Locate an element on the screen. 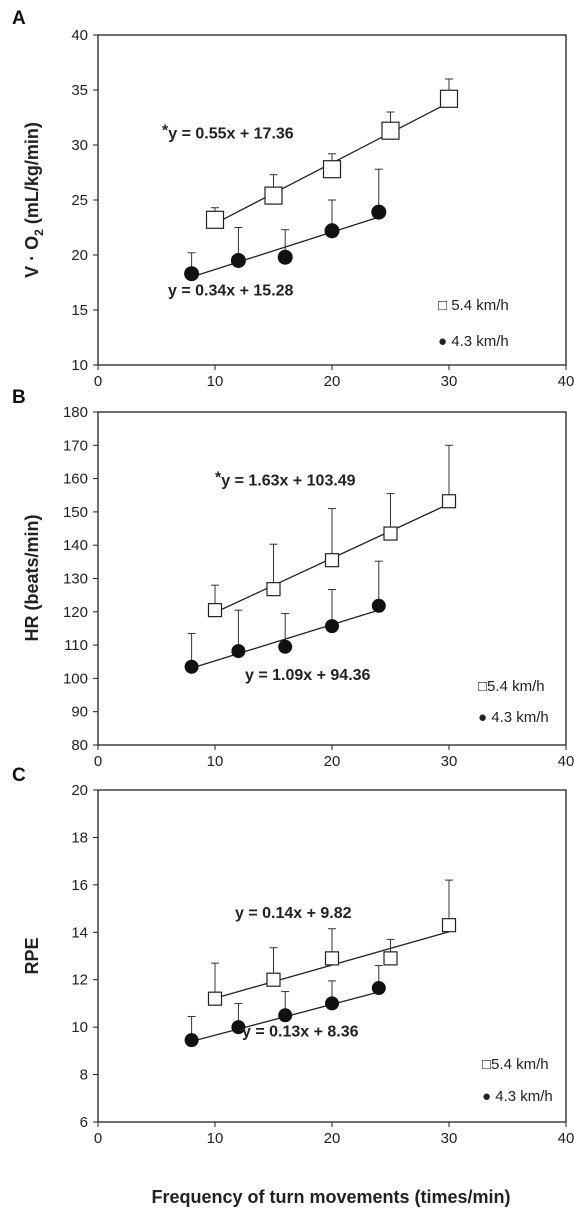 This screenshot has width=574, height=1221. legend-item-square: □ 5.4 km/h is located at coordinates (473, 305).